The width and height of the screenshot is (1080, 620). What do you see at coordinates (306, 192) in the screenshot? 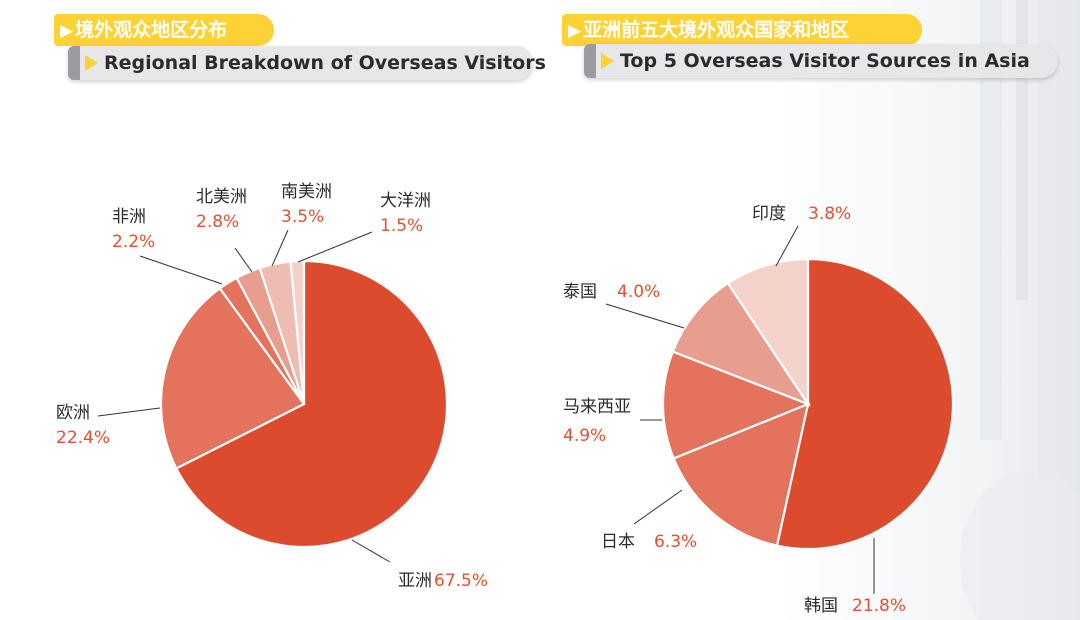
I see `slice-label: 南美洲` at bounding box center [306, 192].